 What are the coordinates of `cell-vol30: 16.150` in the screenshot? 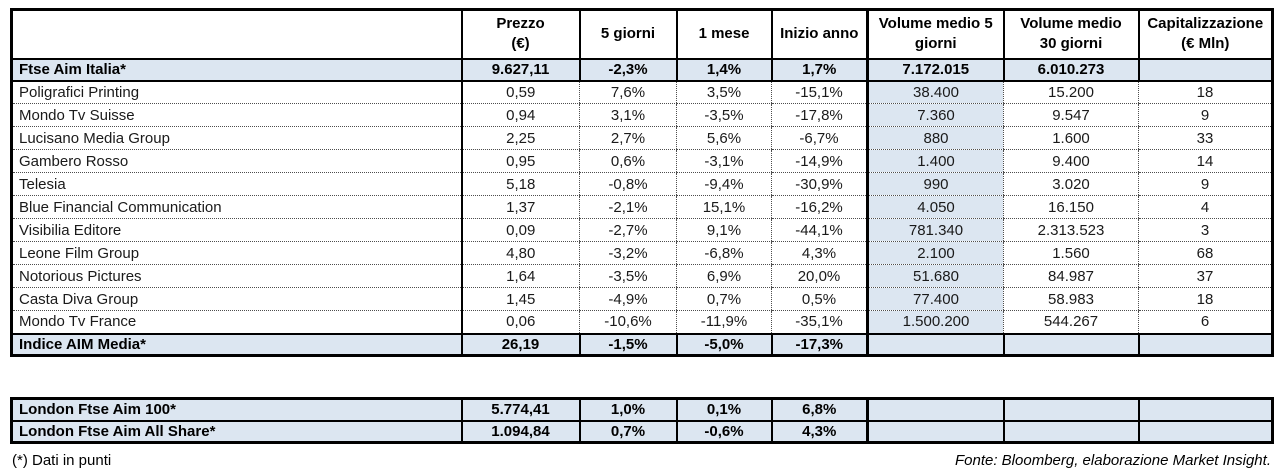 It's located at (1071, 207).